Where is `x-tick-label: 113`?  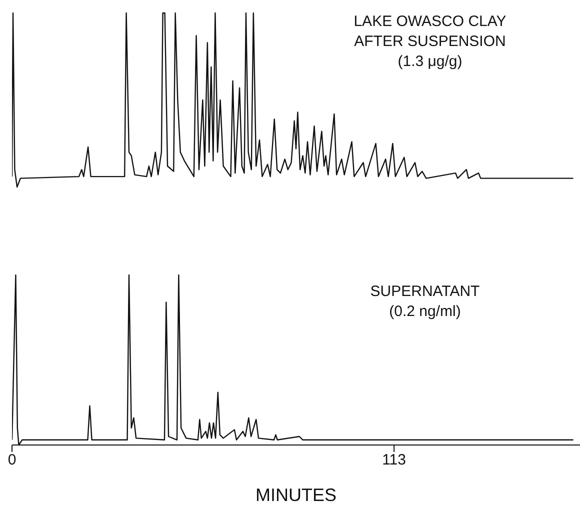
x-tick-label: 113 is located at coordinates (394, 460).